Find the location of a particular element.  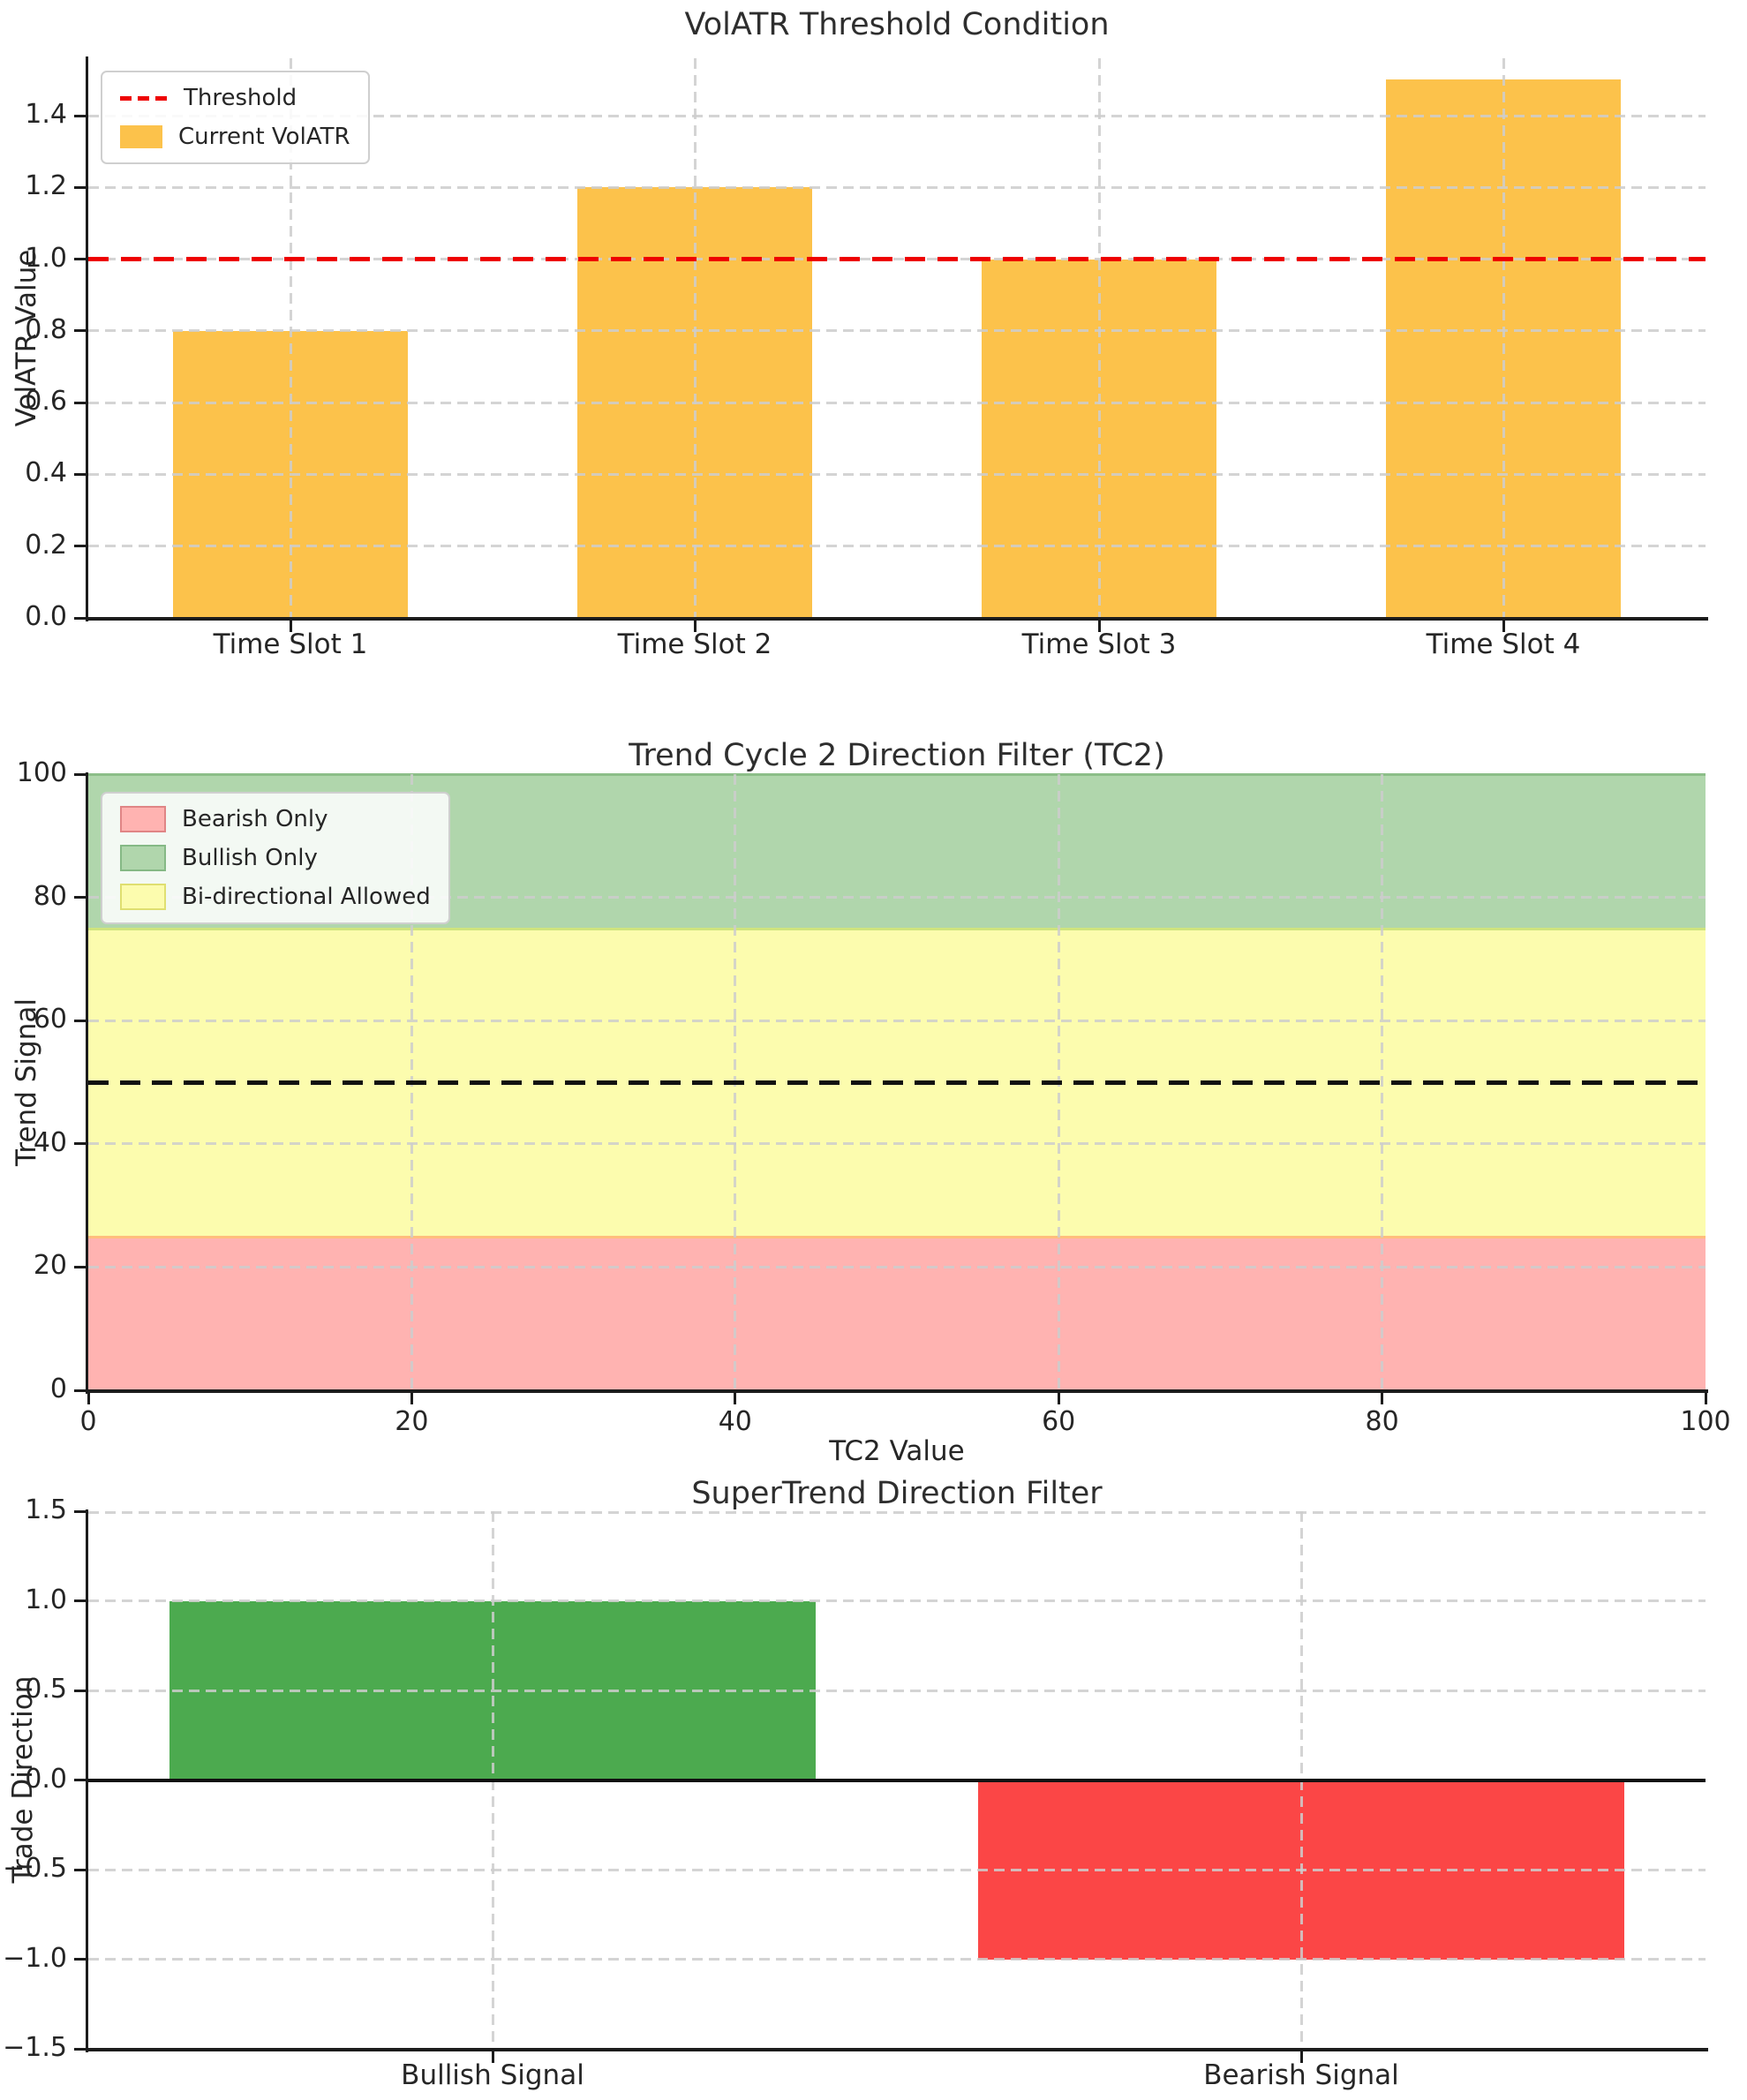

x-tick-label: 20 is located at coordinates (412, 1421).